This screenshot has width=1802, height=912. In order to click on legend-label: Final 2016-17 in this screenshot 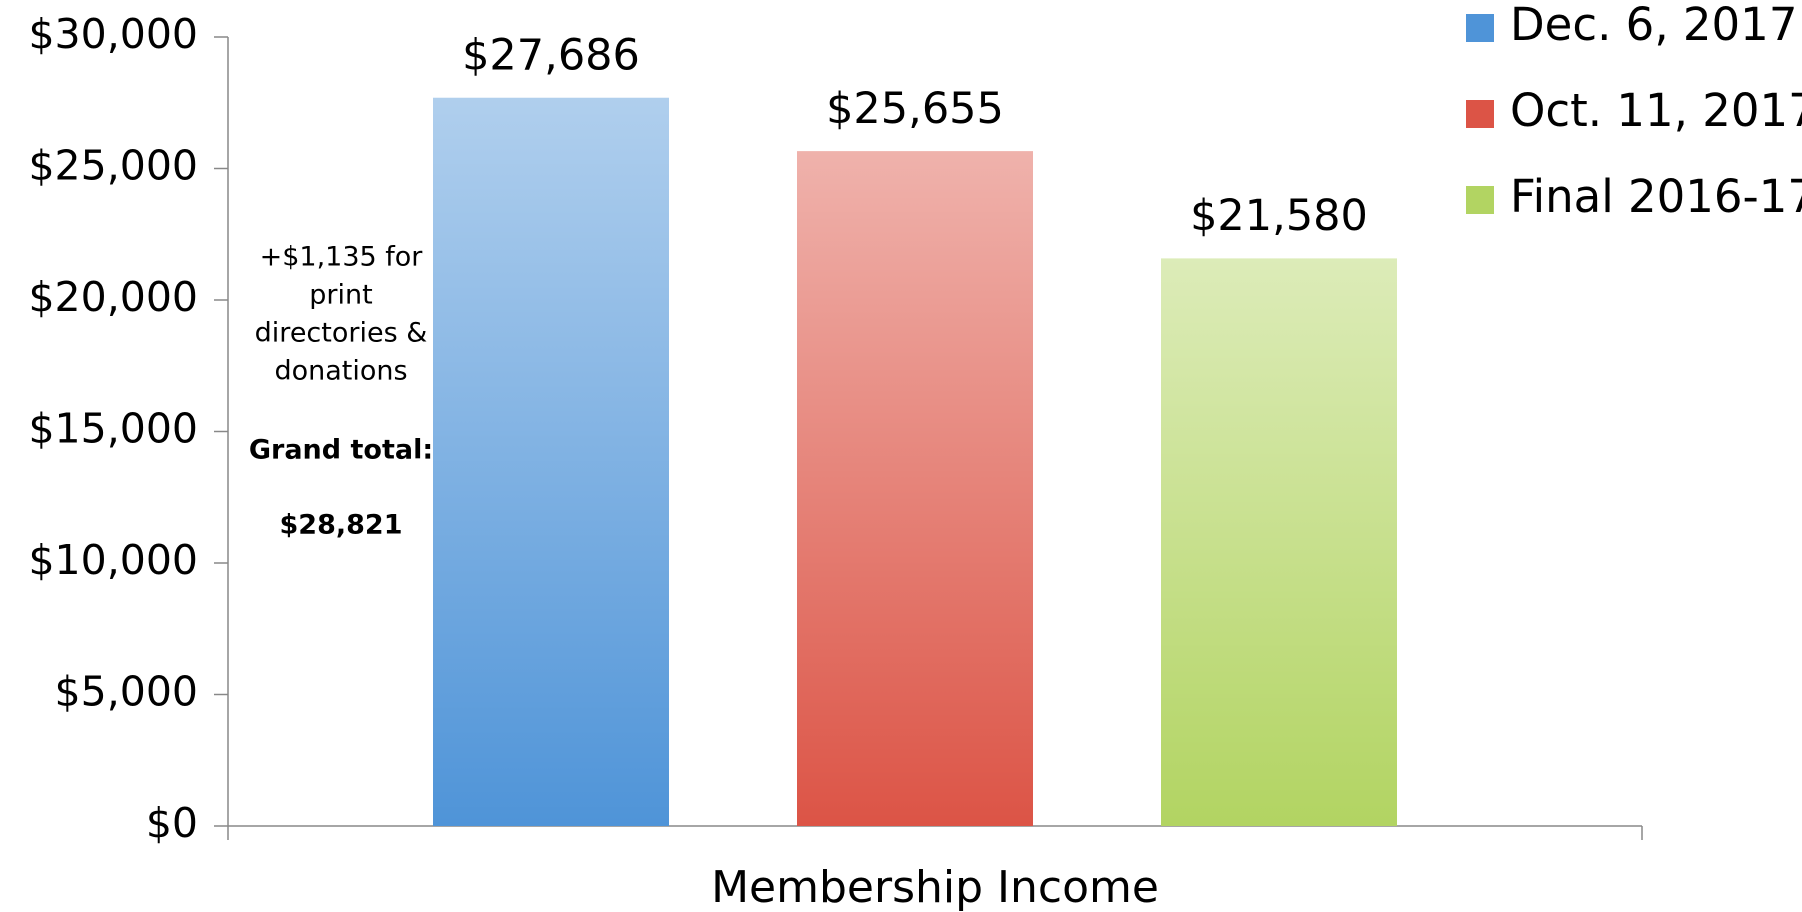, I will do `click(1656, 196)`.